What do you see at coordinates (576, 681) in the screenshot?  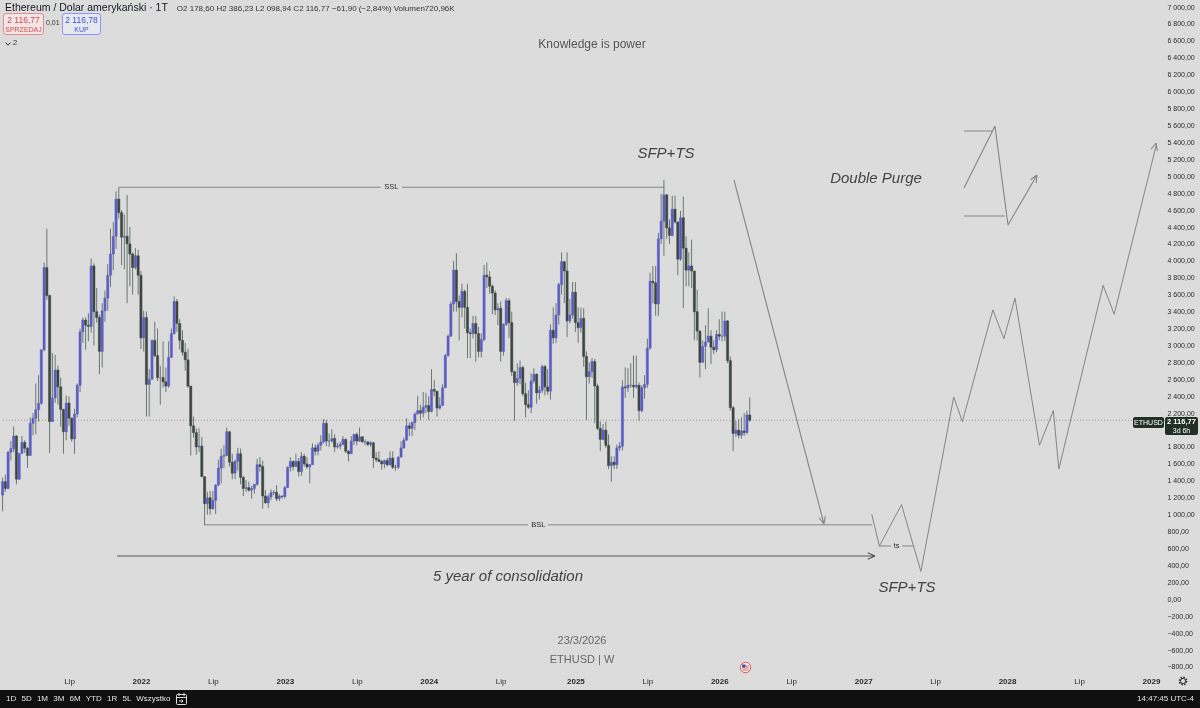 I see `x-tick-label: 2025` at bounding box center [576, 681].